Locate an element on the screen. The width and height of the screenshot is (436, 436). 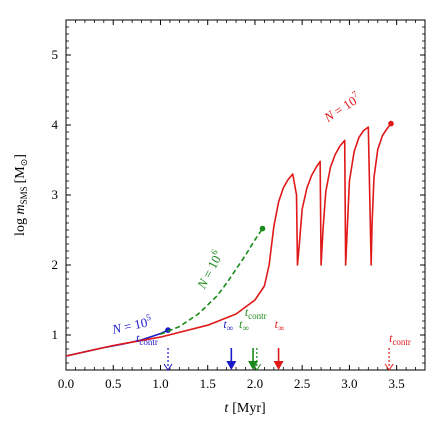
series-label: N = 106 is located at coordinates (209, 269).